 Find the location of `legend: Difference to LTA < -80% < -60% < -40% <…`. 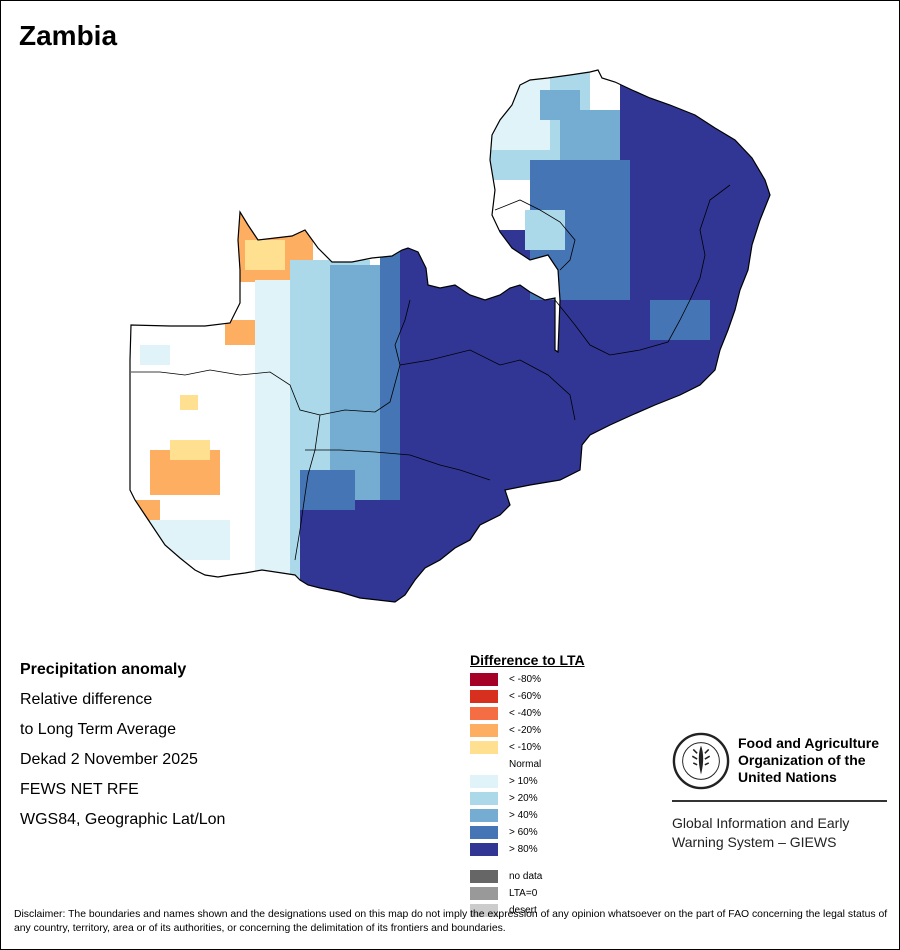

legend: Difference to LTA < -80% < -60% < -40% <… is located at coordinates (527, 785).